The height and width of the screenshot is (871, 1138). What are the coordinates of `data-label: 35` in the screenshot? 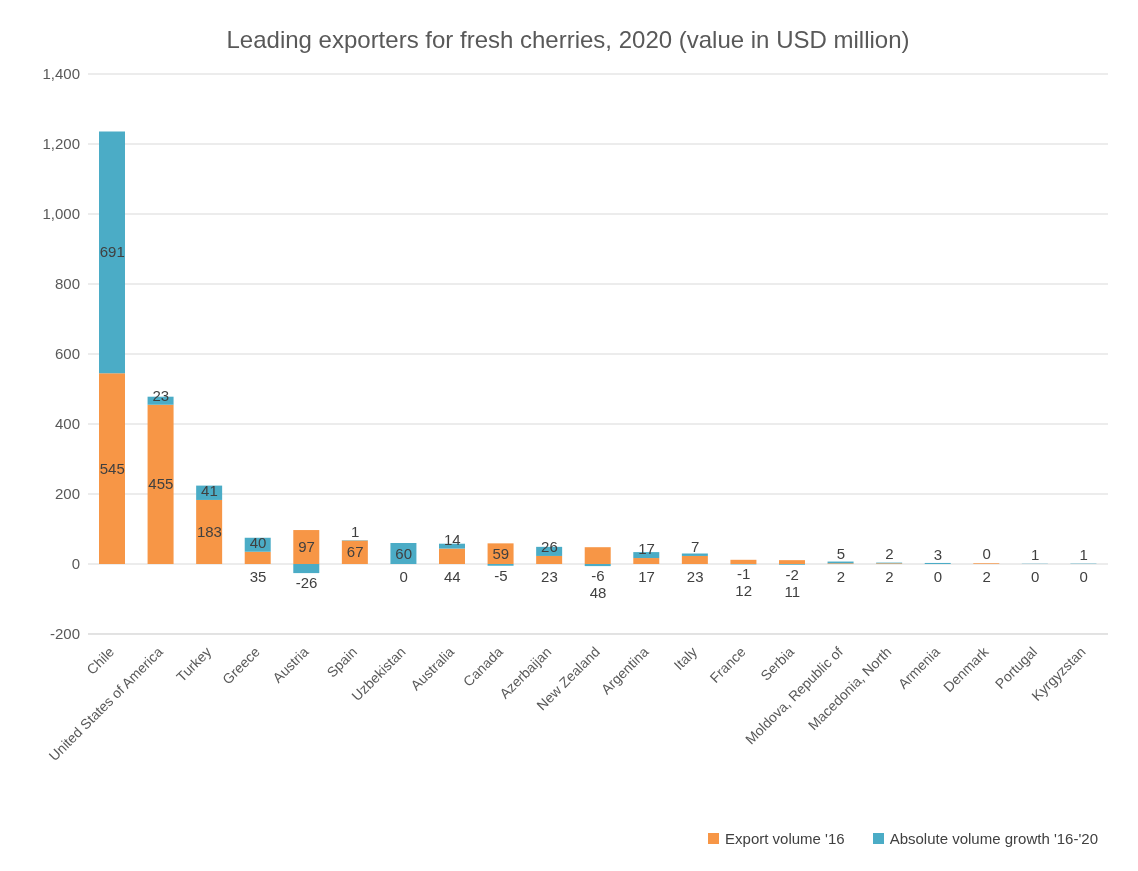 It's located at (258, 576).